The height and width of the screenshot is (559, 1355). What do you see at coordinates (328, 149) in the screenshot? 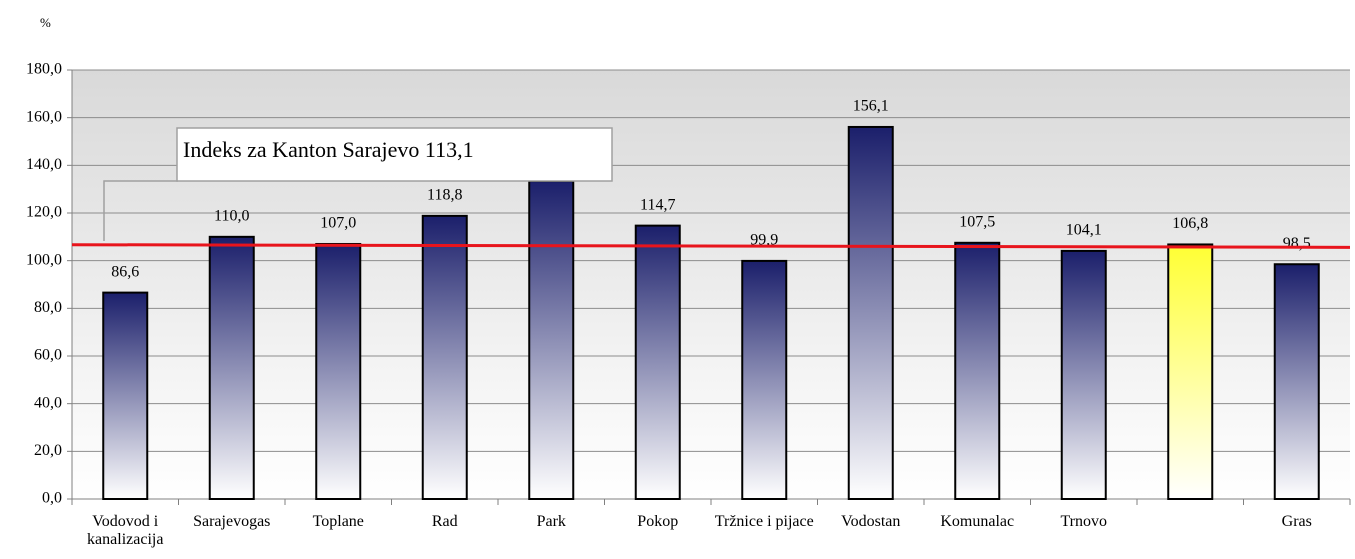
I see `annotation: Indeks za Kanton Sarajevo 113,1` at bounding box center [328, 149].